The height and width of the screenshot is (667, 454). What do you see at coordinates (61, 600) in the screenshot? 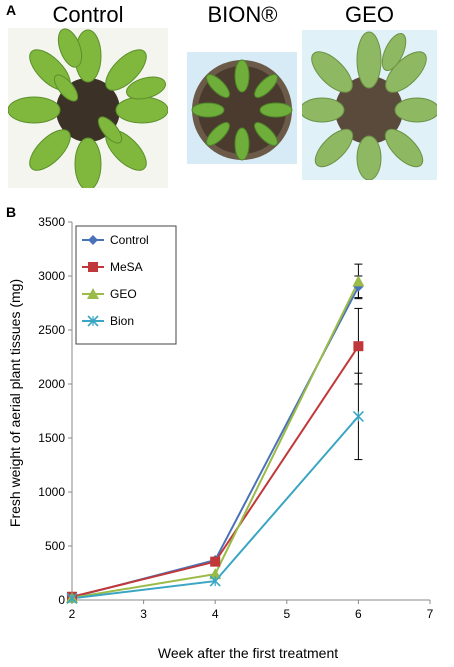
I see `y-tick-label: 0` at bounding box center [61, 600].